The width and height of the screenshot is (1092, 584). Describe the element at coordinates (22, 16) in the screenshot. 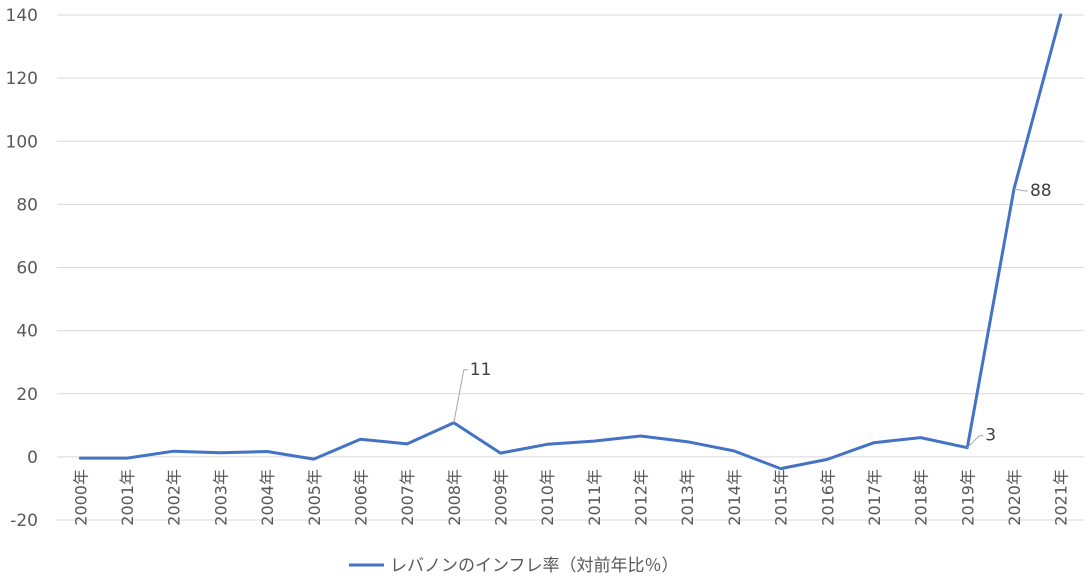

I see `y-tick-label: 140` at that location.